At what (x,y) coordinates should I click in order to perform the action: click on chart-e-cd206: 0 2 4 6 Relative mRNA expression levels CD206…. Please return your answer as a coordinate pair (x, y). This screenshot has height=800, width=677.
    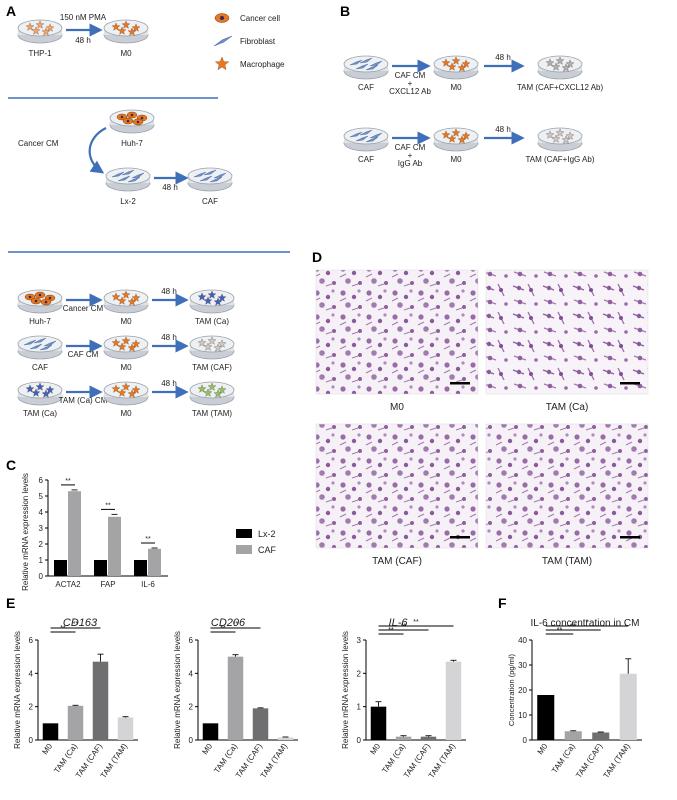
    Looking at the image, I should click on (235, 698).